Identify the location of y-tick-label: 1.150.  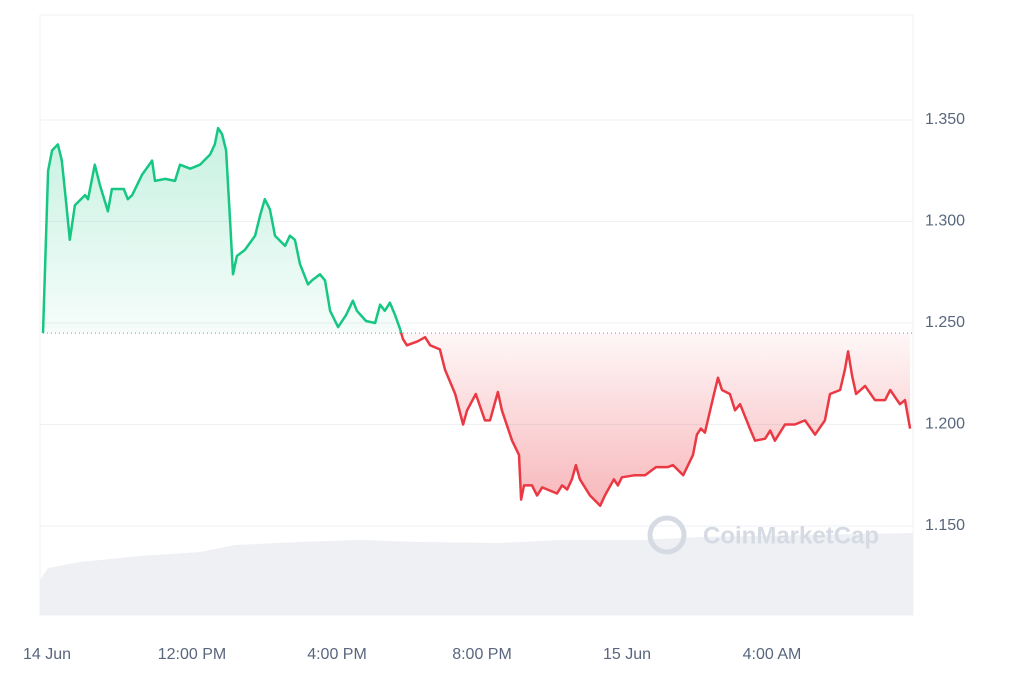
(945, 525).